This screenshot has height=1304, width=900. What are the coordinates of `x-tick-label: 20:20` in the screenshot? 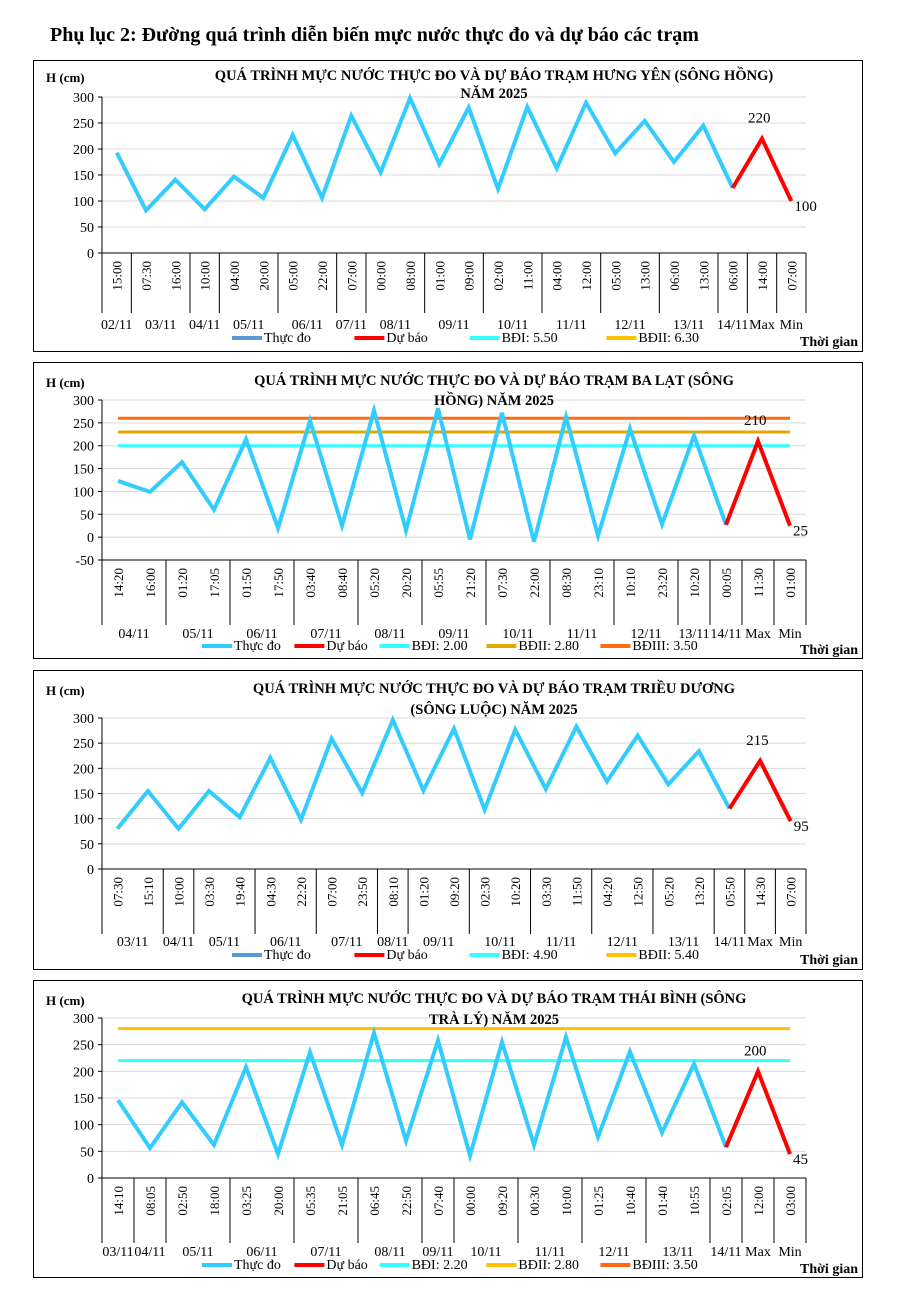 It's located at (406, 583).